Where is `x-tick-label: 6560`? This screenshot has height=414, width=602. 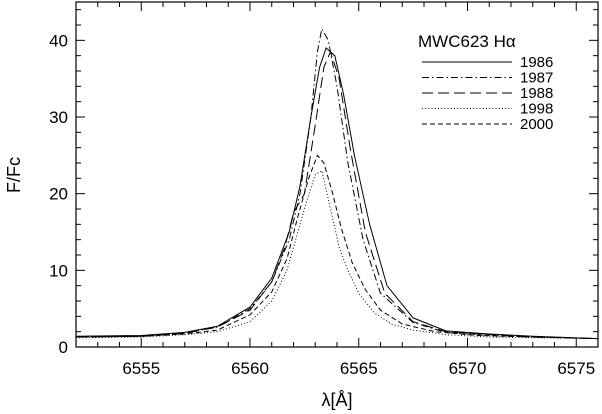
x-tick-label: 6560 is located at coordinates (250, 368).